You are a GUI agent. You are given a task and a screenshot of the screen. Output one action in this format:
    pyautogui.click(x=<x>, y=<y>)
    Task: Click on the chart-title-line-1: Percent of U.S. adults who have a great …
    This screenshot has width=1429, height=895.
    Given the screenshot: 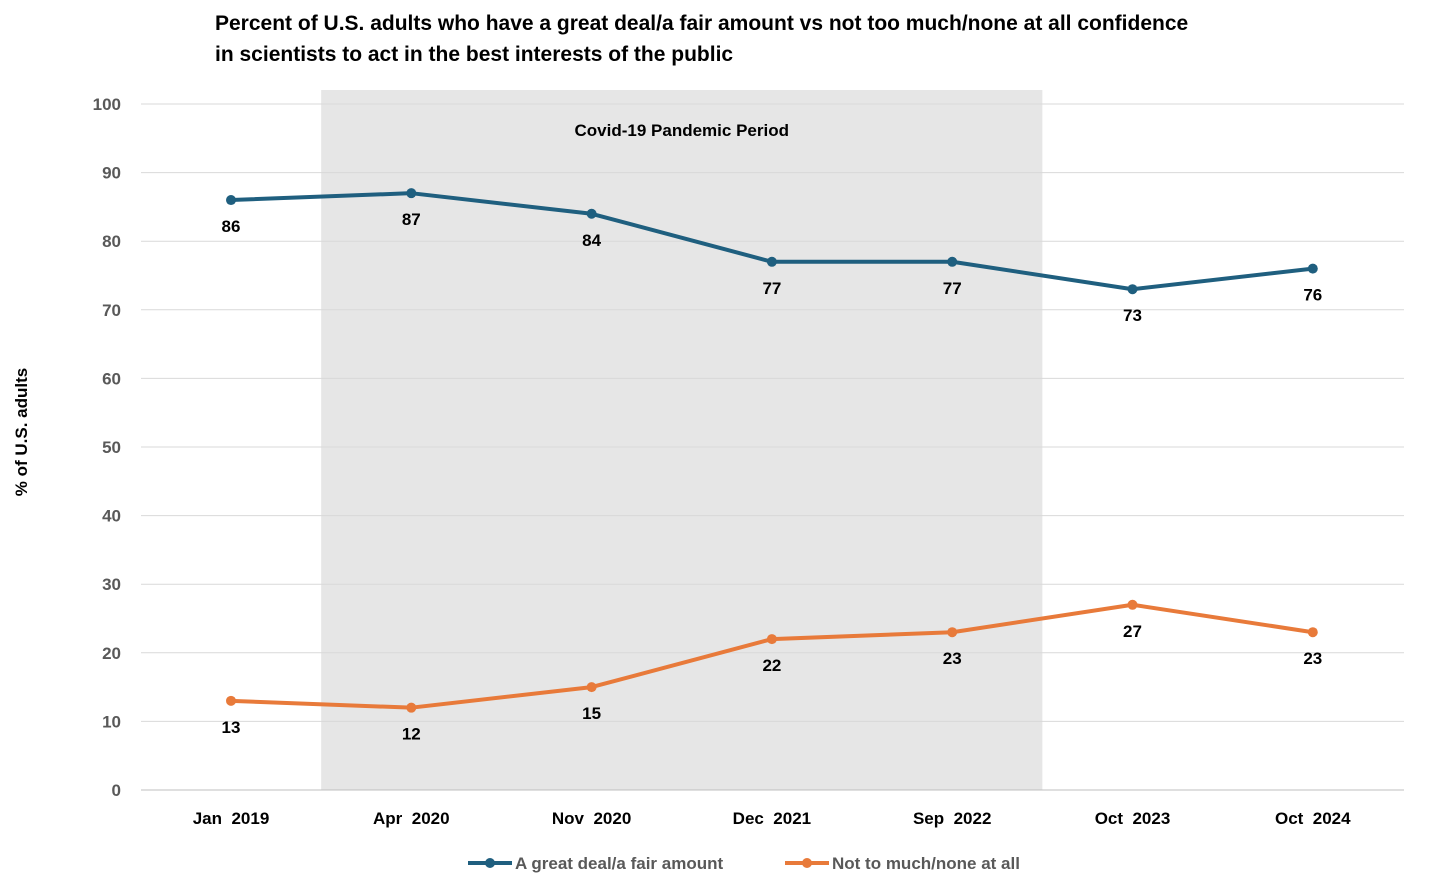 What is the action you would take?
    pyautogui.click(x=702, y=23)
    